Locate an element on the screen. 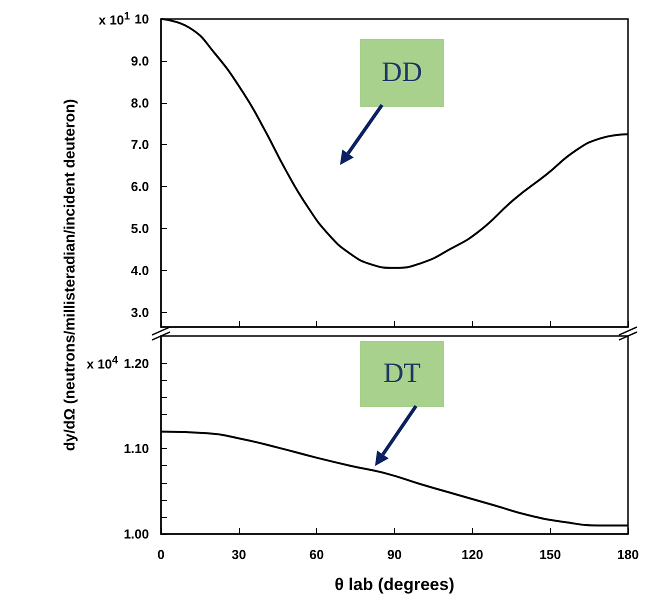 The image size is (664, 603). x-tick-label: 180 is located at coordinates (628, 554).